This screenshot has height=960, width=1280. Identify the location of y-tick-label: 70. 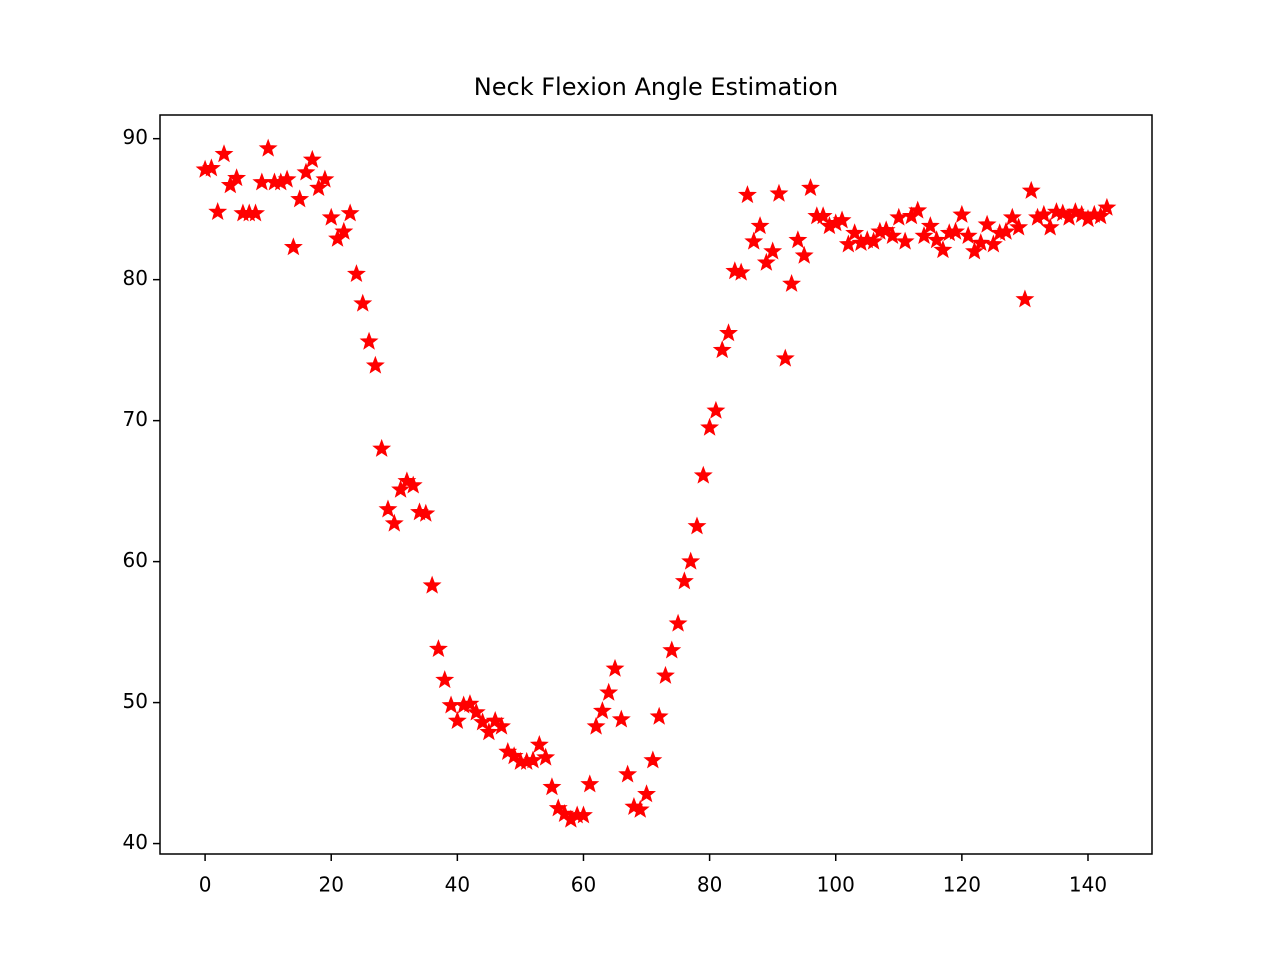
(135, 419).